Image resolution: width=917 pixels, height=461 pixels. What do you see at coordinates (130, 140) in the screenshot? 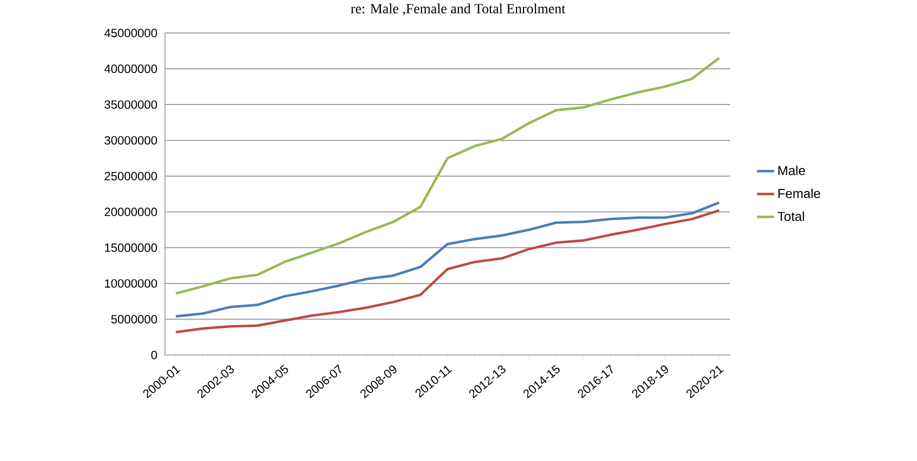
I see `y-tick-label: 30000000` at bounding box center [130, 140].